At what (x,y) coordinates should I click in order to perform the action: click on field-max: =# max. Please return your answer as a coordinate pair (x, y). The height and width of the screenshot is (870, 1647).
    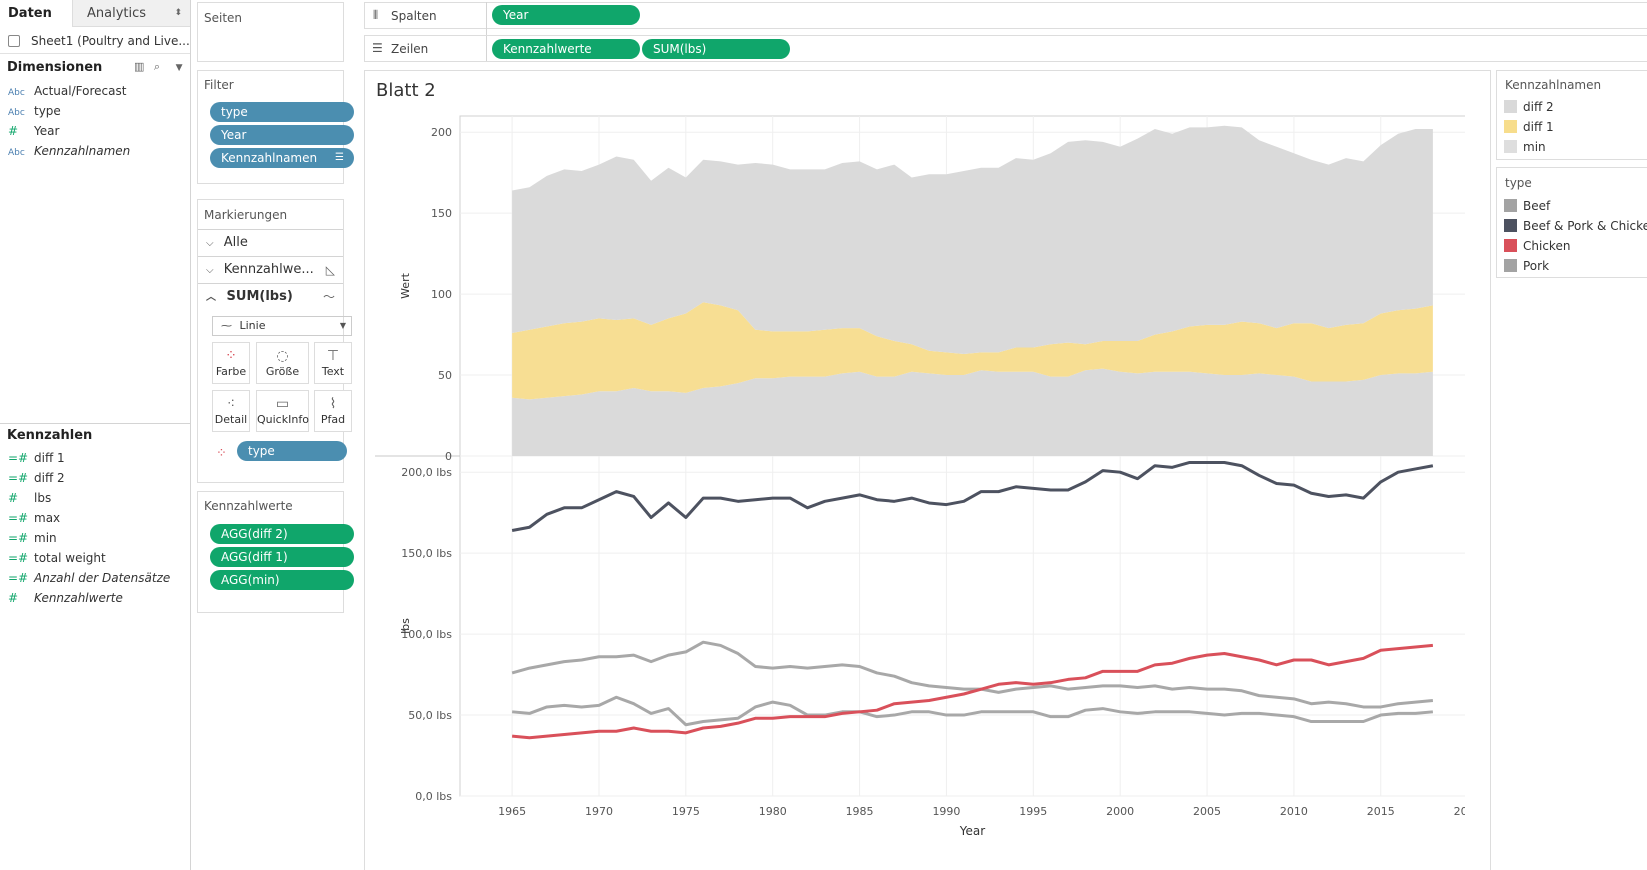
    Looking at the image, I should click on (34, 518).